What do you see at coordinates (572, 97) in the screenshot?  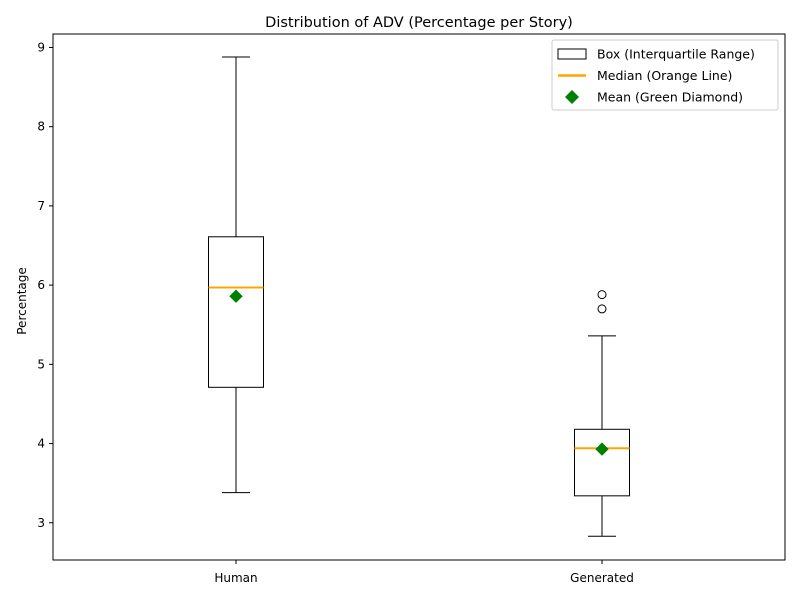 I see `legend-mean-swatch` at bounding box center [572, 97].